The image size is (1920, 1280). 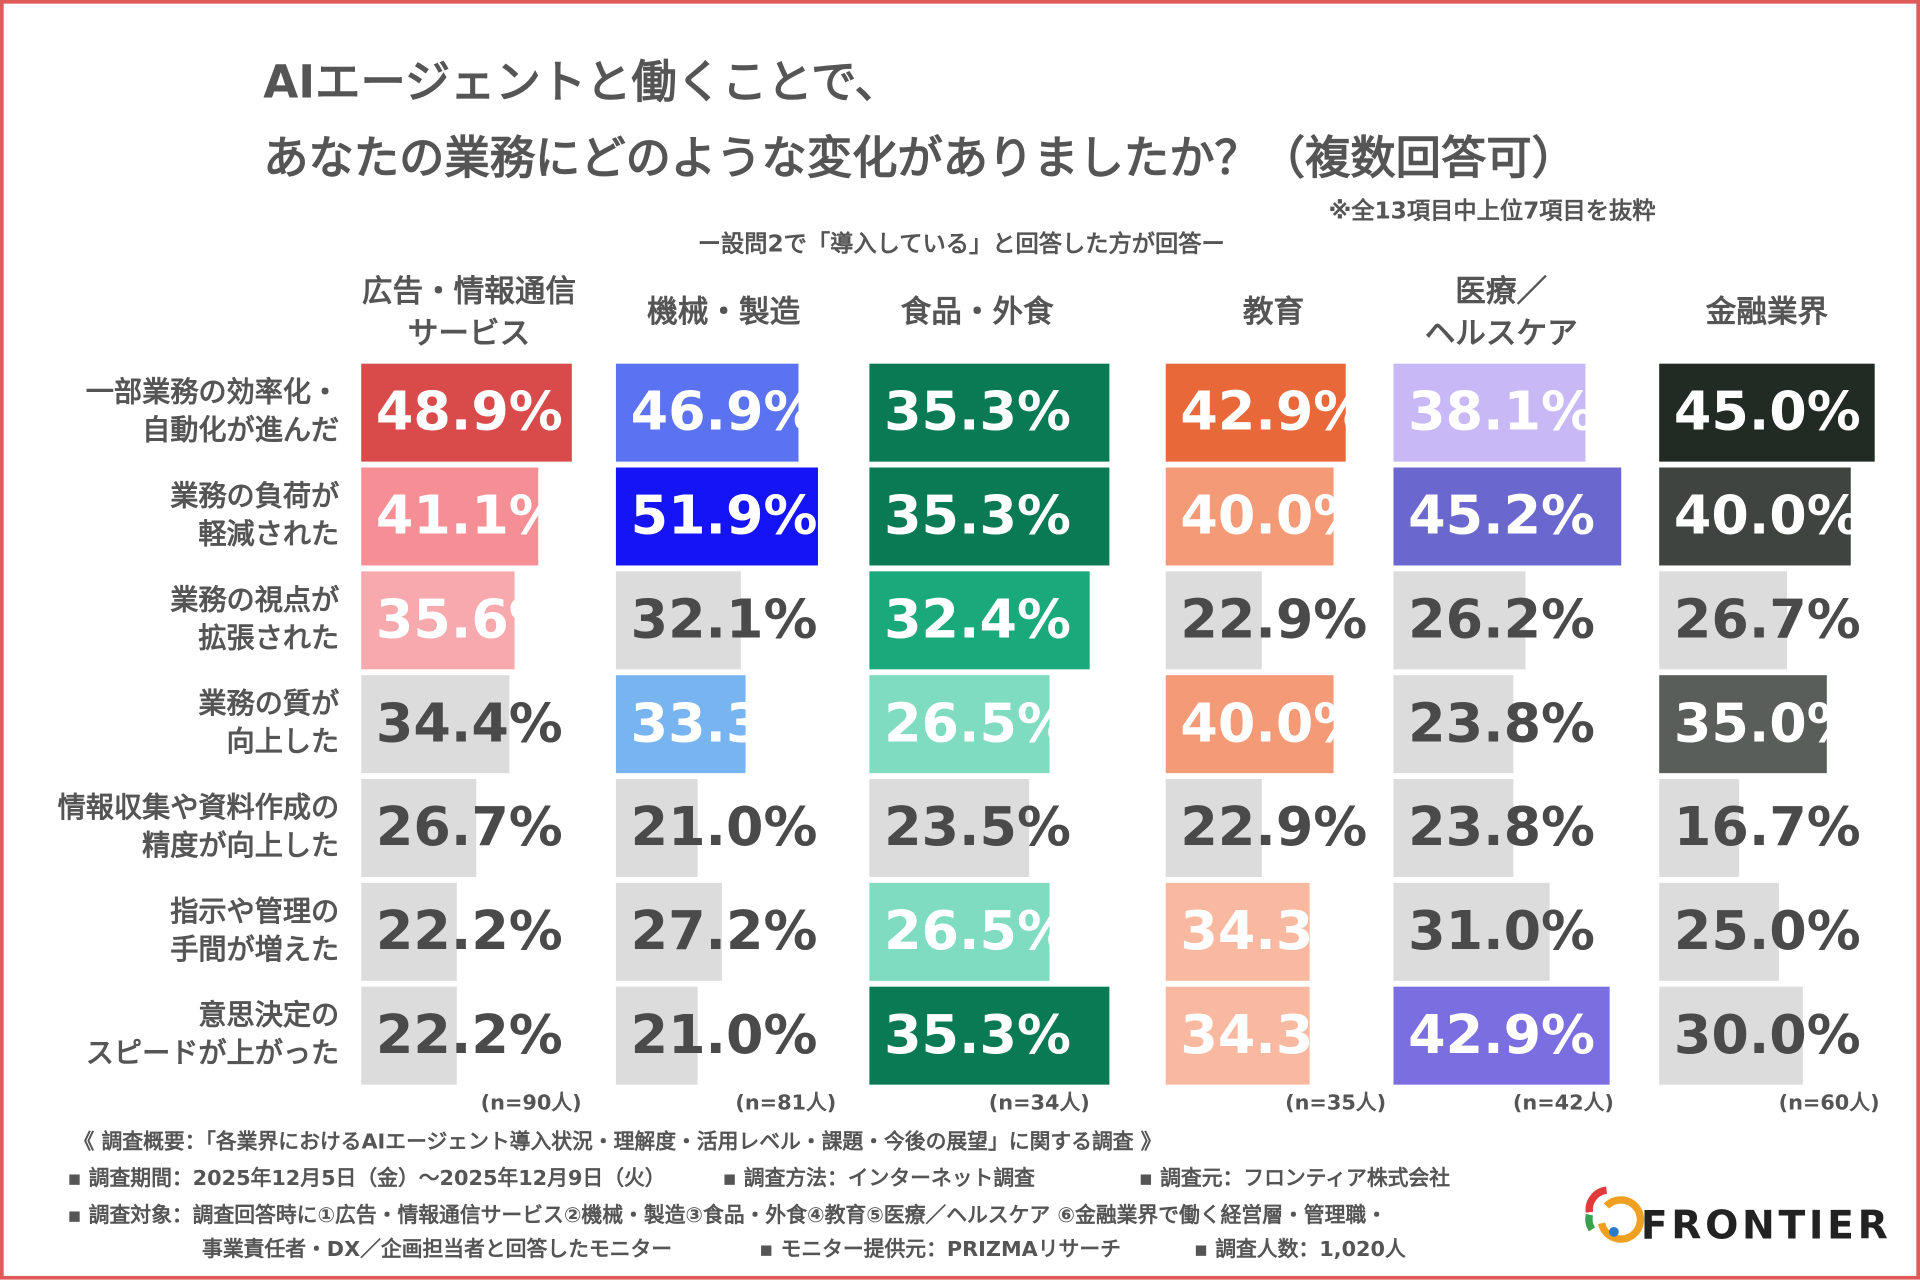 What do you see at coordinates (1501, 312) in the screenshot?
I see `panel-header: 医療／ヘルスケア` at bounding box center [1501, 312].